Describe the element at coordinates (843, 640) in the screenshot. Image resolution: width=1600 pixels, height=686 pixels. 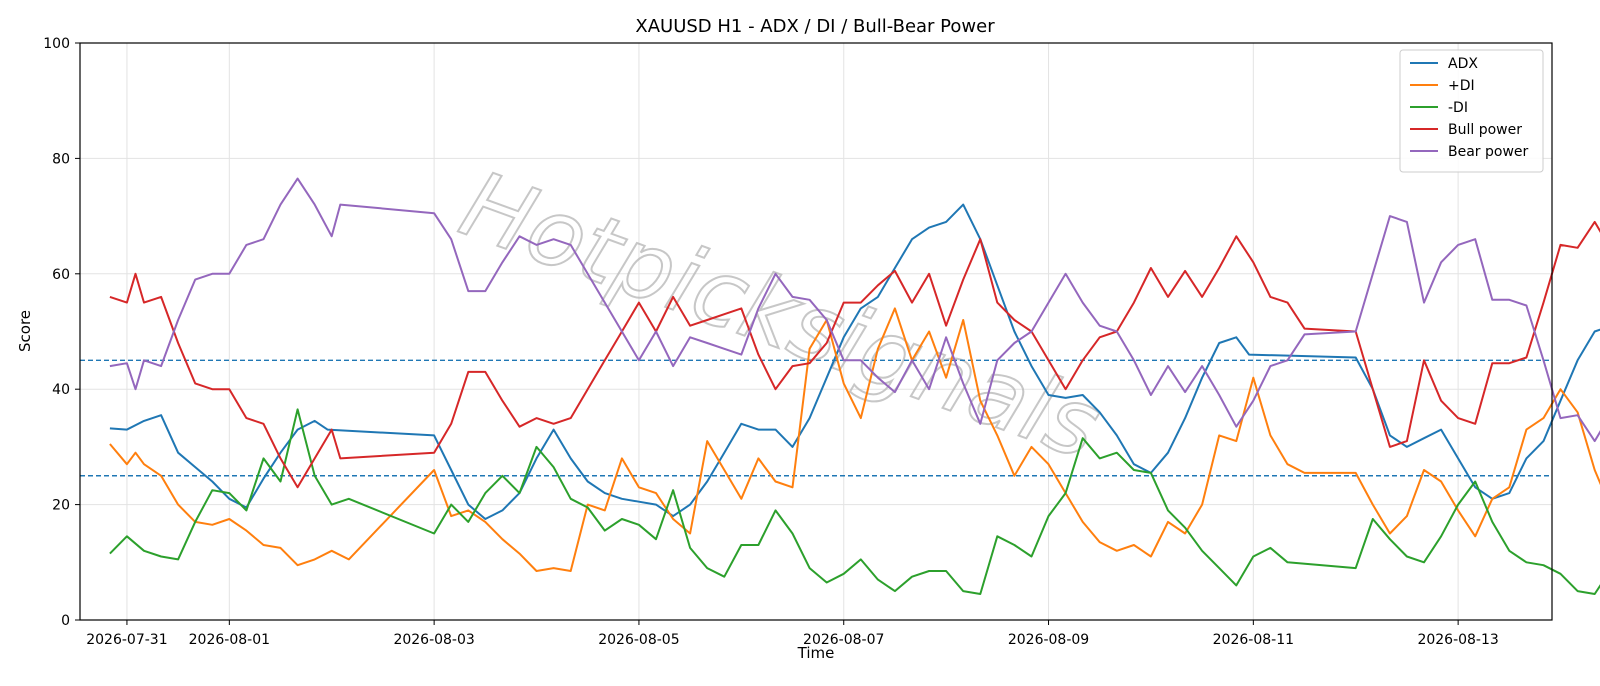
I see `x-tick-label: 2026-08-07` at that location.